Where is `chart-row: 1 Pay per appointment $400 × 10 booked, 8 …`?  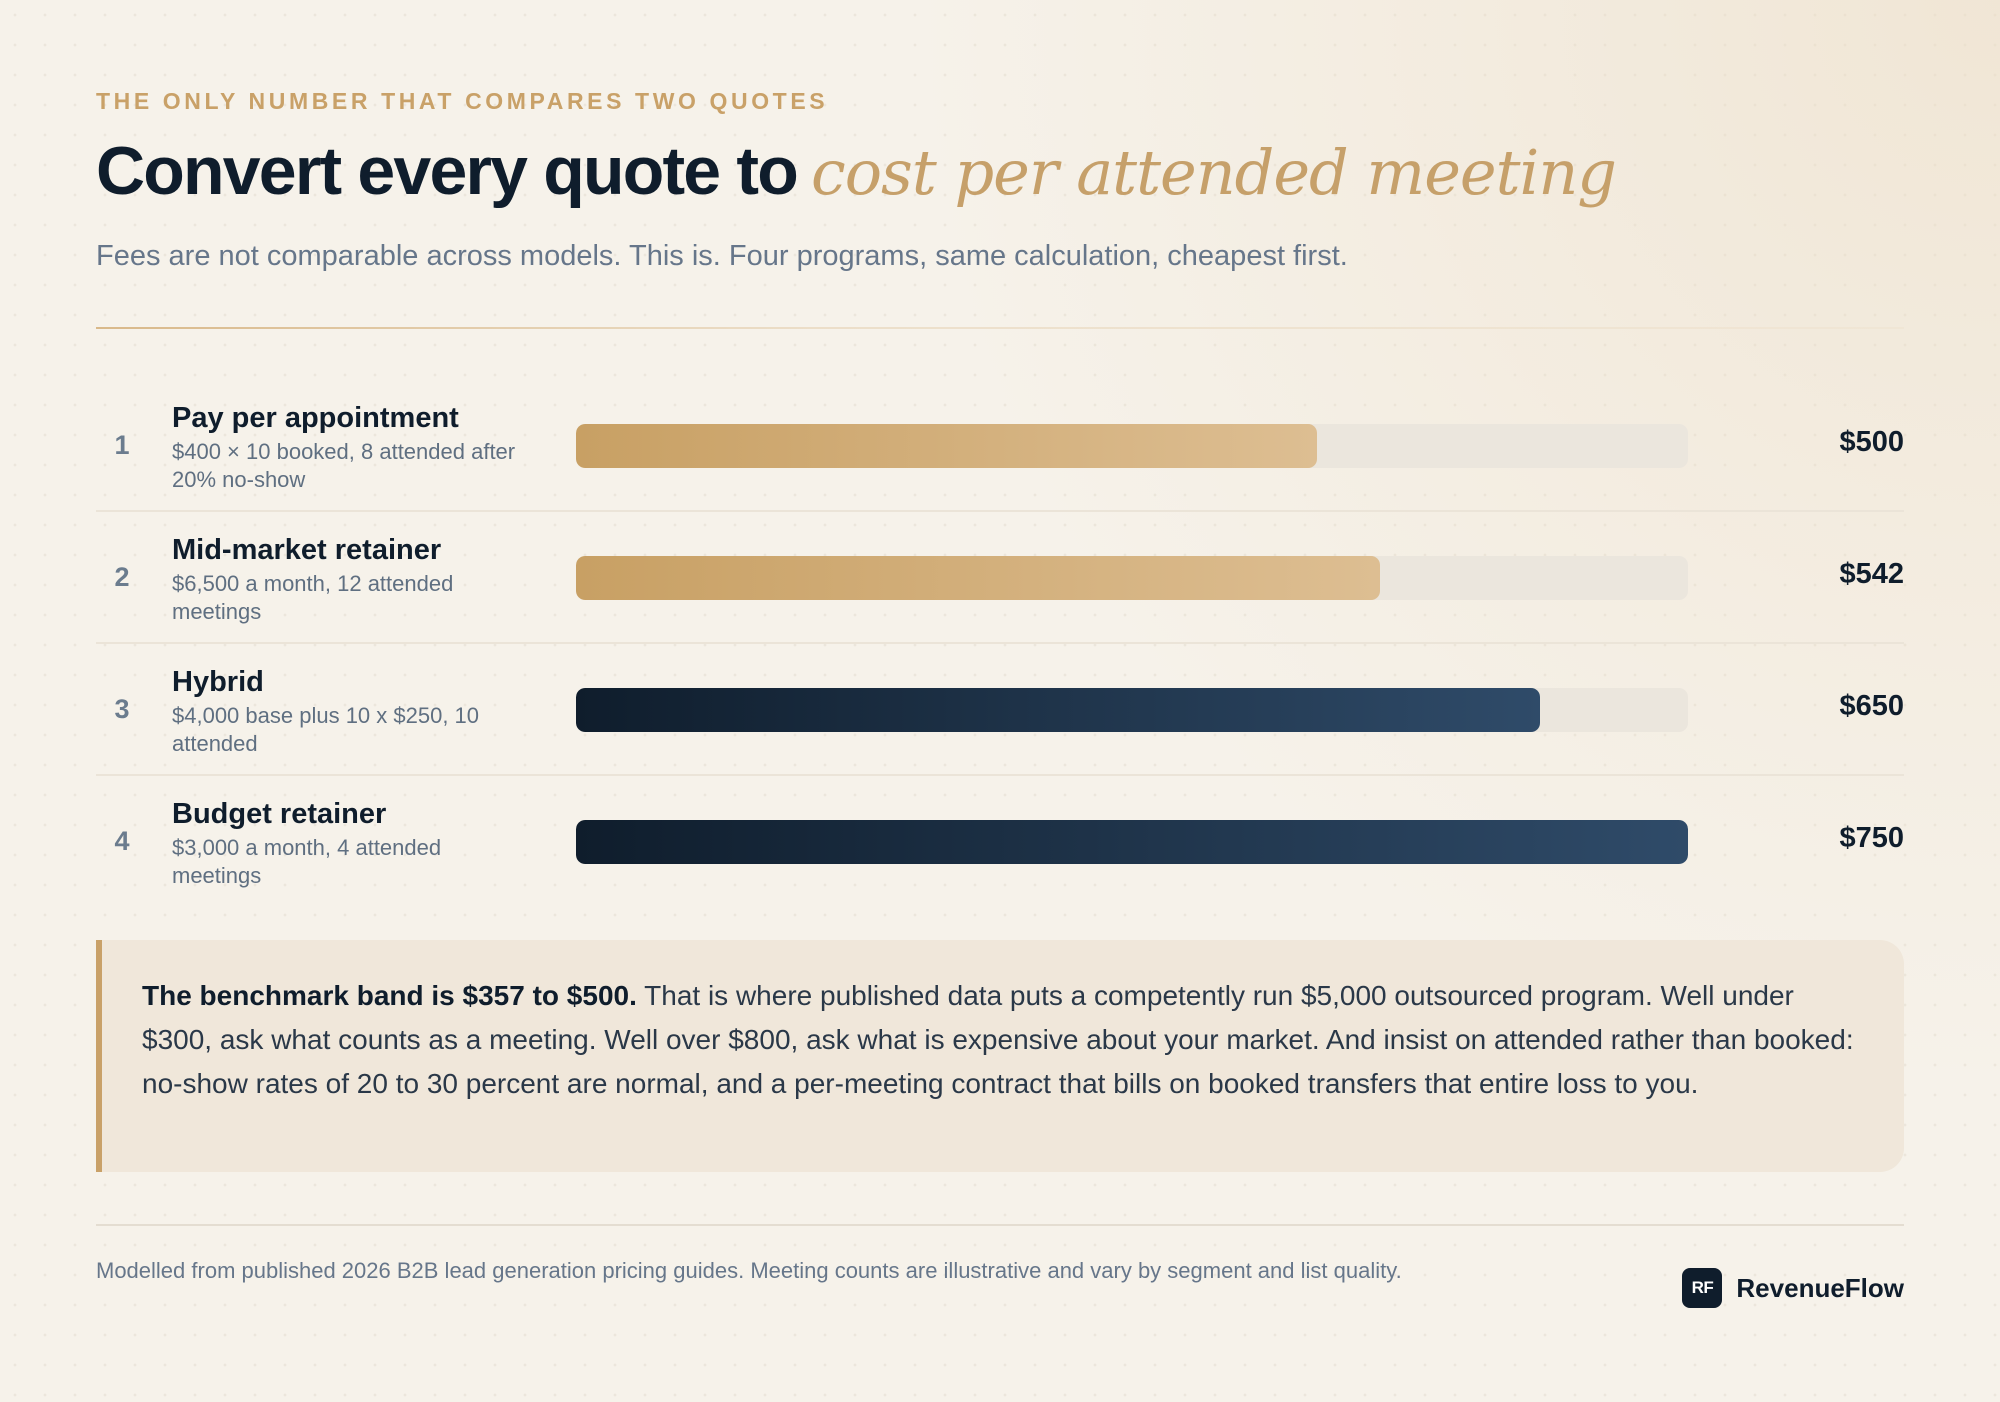
chart-row: 1 Pay per appointment $400 × 10 booked, 8 … is located at coordinates (1000, 446).